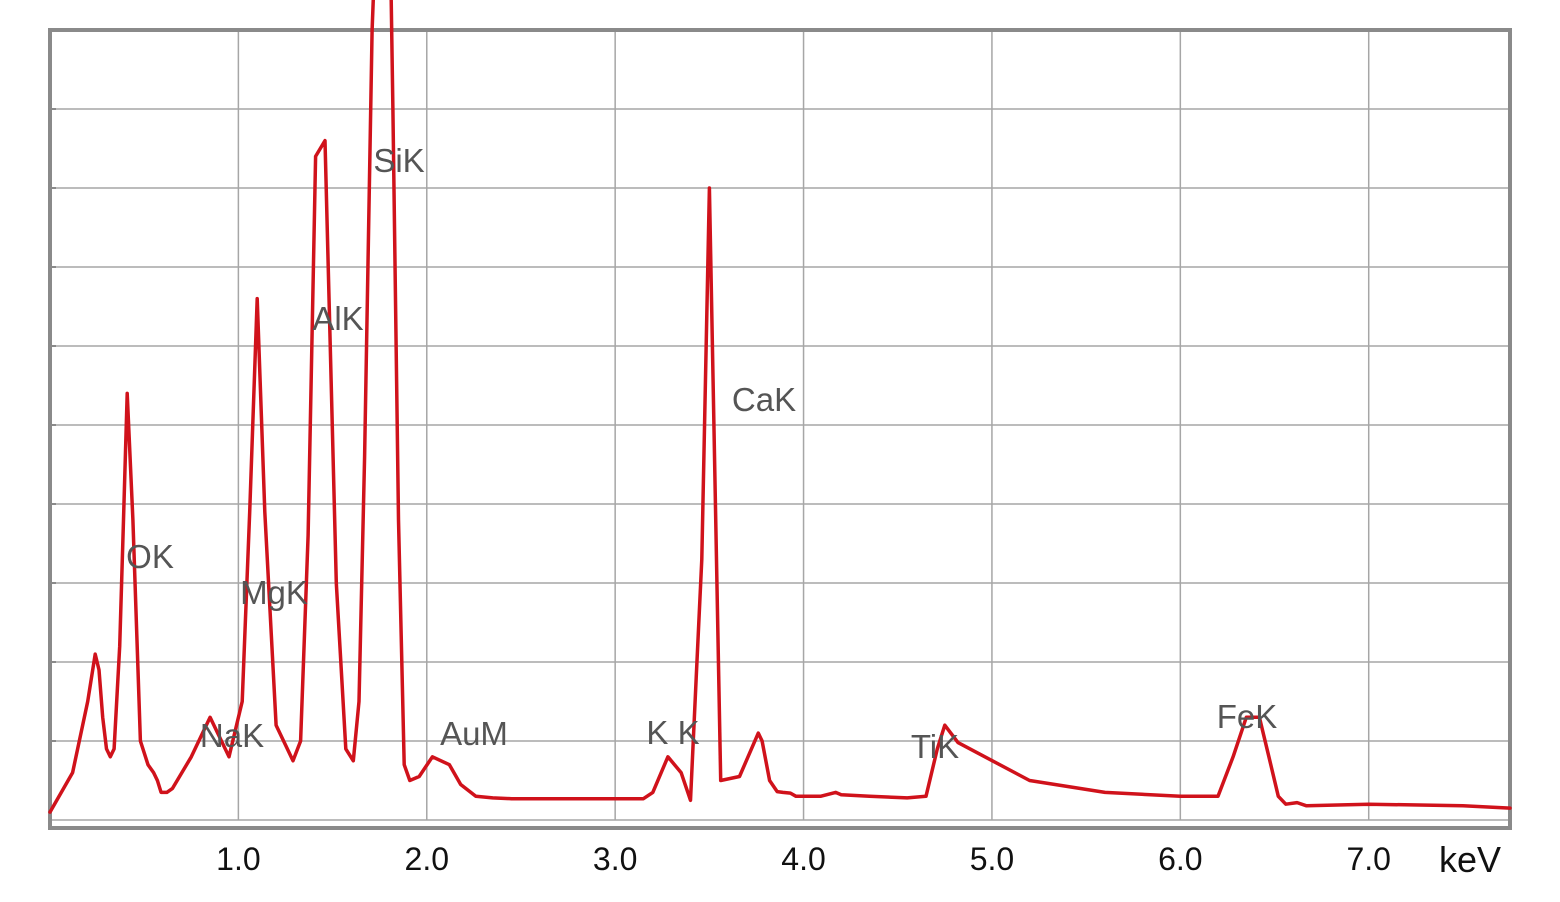  I want to click on peak-label-aum: AuM, so click(474, 733).